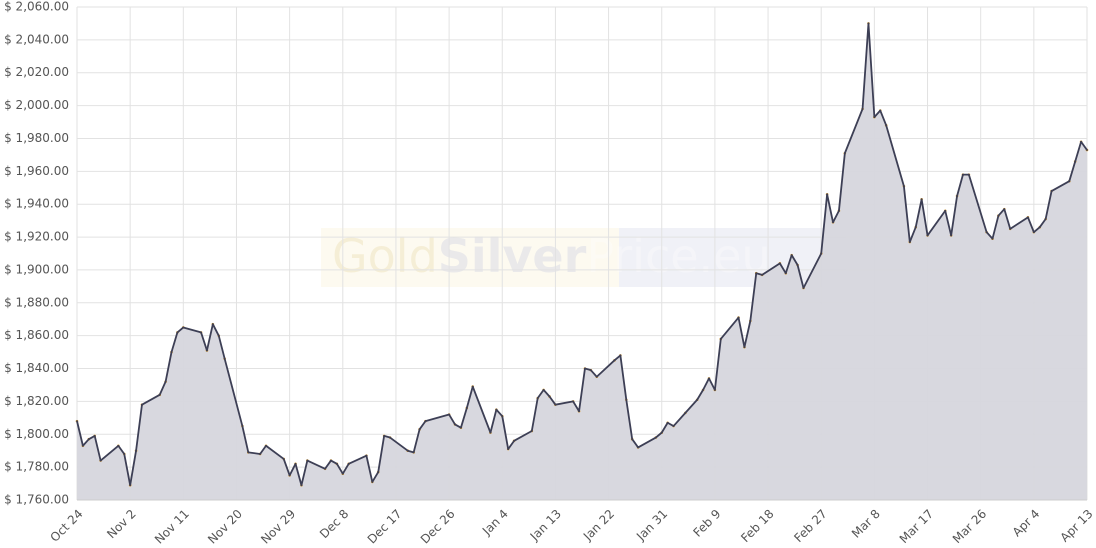 The width and height of the screenshot is (1096, 548). I want to click on x-tick-label: Dec 26, so click(438, 527).